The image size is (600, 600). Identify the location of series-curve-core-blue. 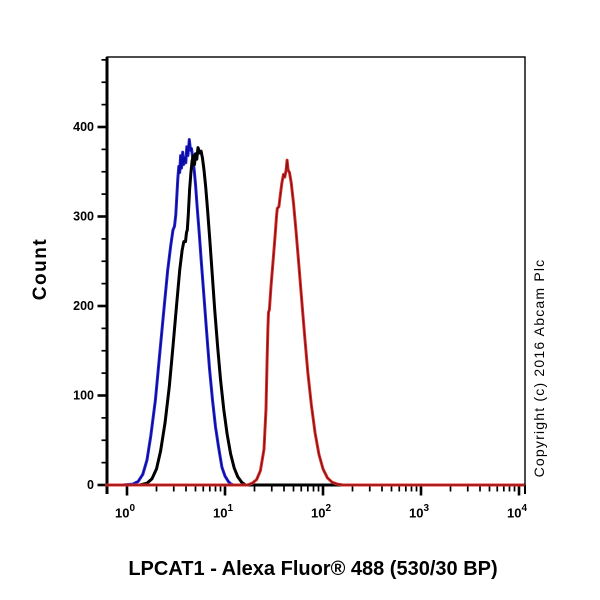
(178, 312).